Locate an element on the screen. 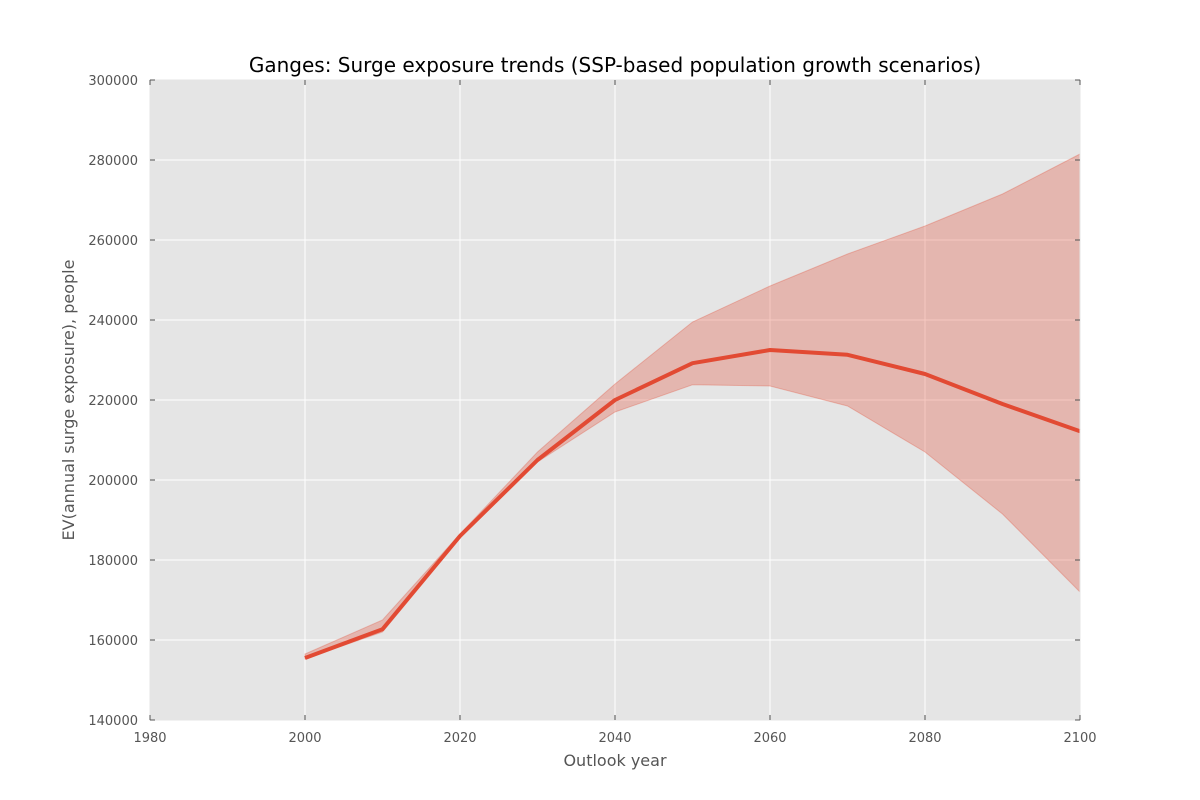  x-axis-label: Outlook year is located at coordinates (615, 760).